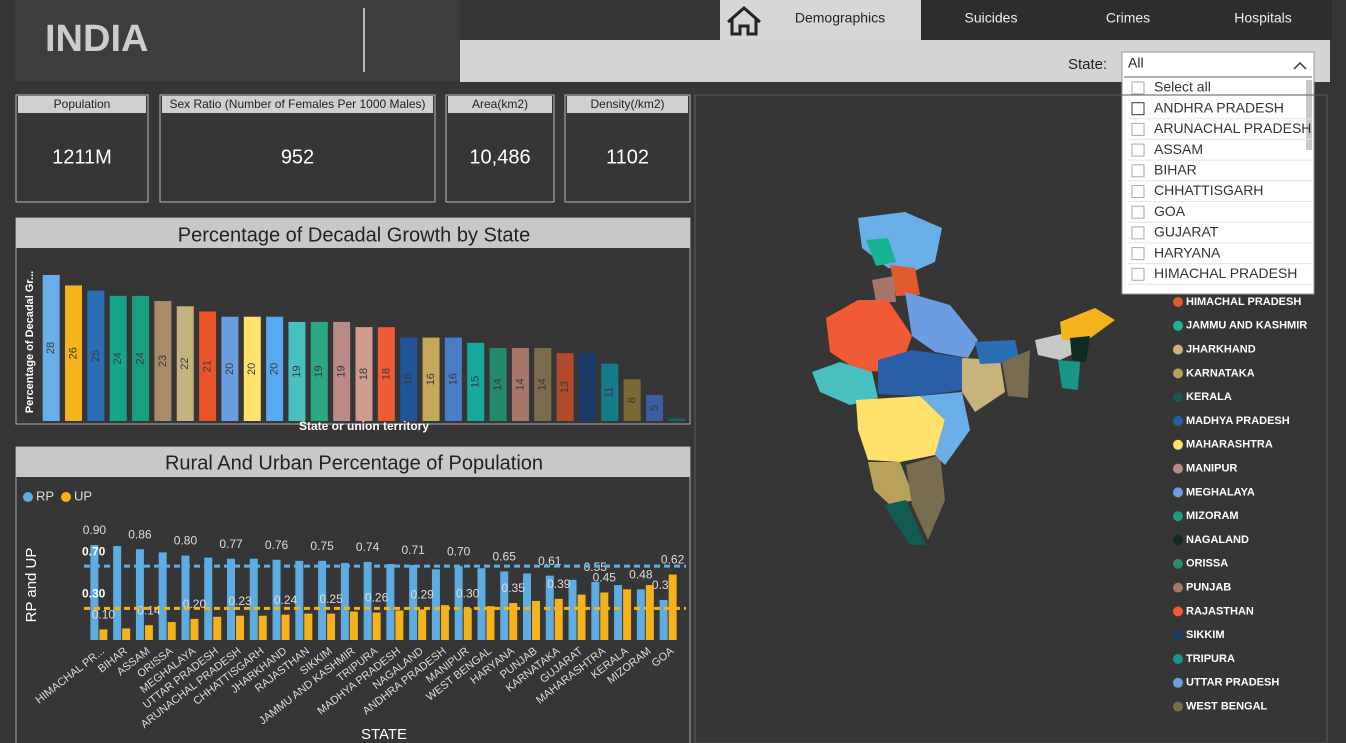  I want to click on tab: Hospitals, so click(1263, 18).